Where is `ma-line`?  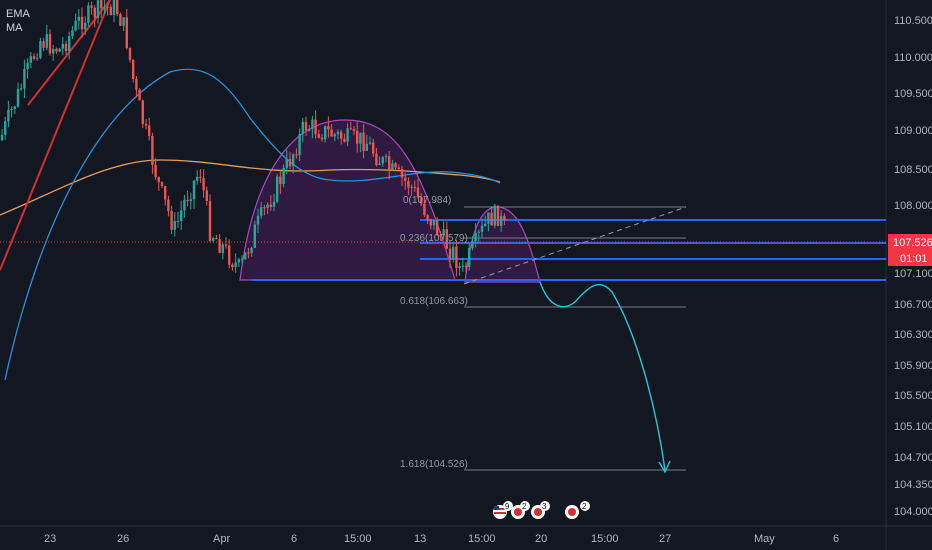 ma-line is located at coordinates (250, 187).